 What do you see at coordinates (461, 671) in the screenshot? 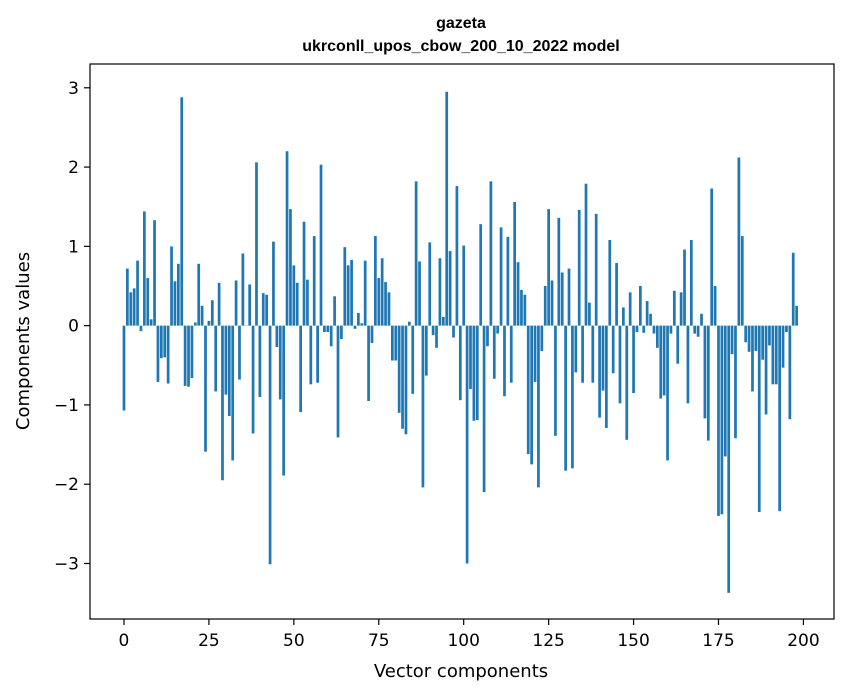
I see `x-axis-label: Vector components` at bounding box center [461, 671].